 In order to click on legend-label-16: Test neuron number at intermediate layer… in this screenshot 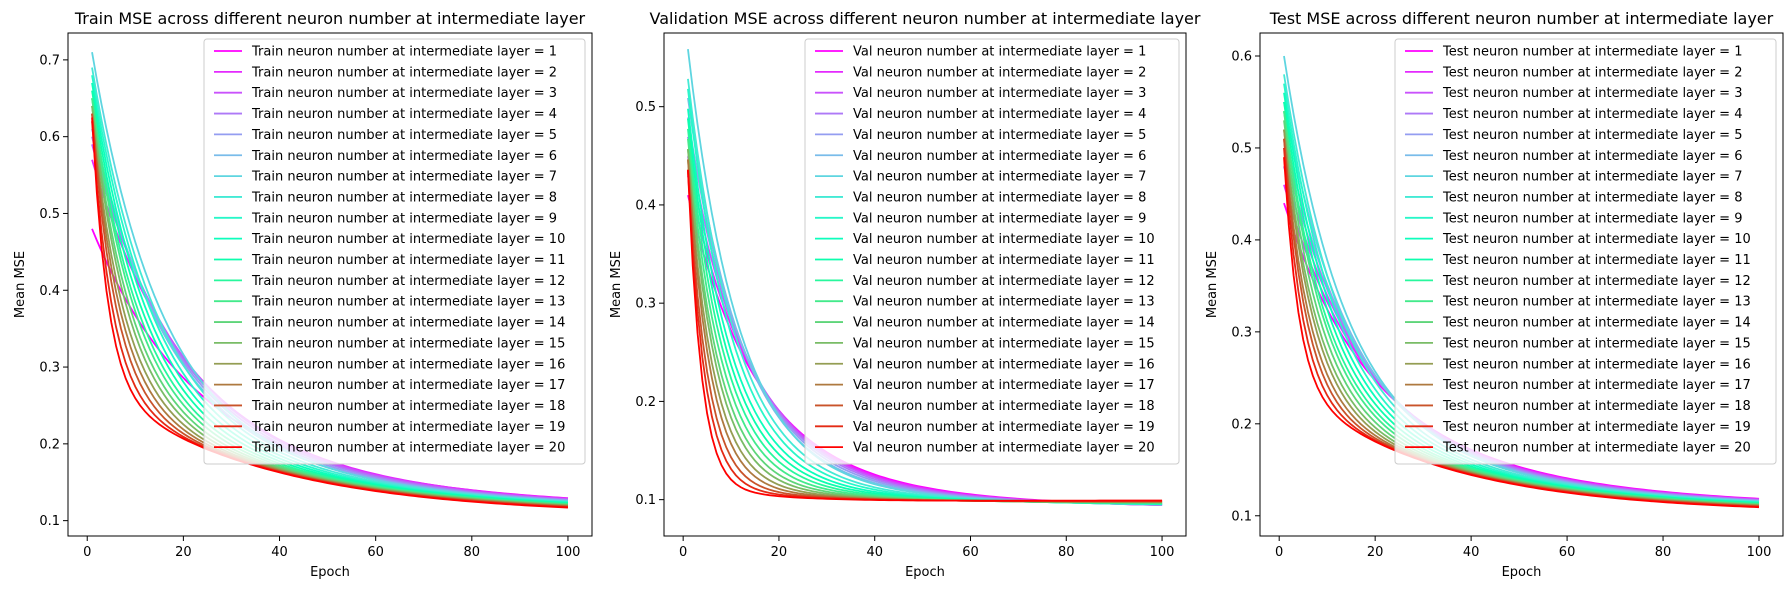, I will do `click(1596, 364)`.